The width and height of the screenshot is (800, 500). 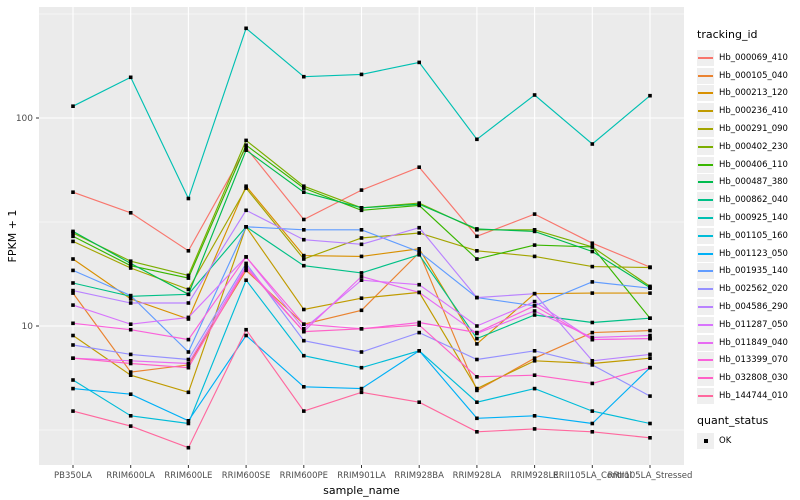 What do you see at coordinates (130, 476) in the screenshot?
I see `x-tick-label: RRIM600LA` at bounding box center [130, 476].